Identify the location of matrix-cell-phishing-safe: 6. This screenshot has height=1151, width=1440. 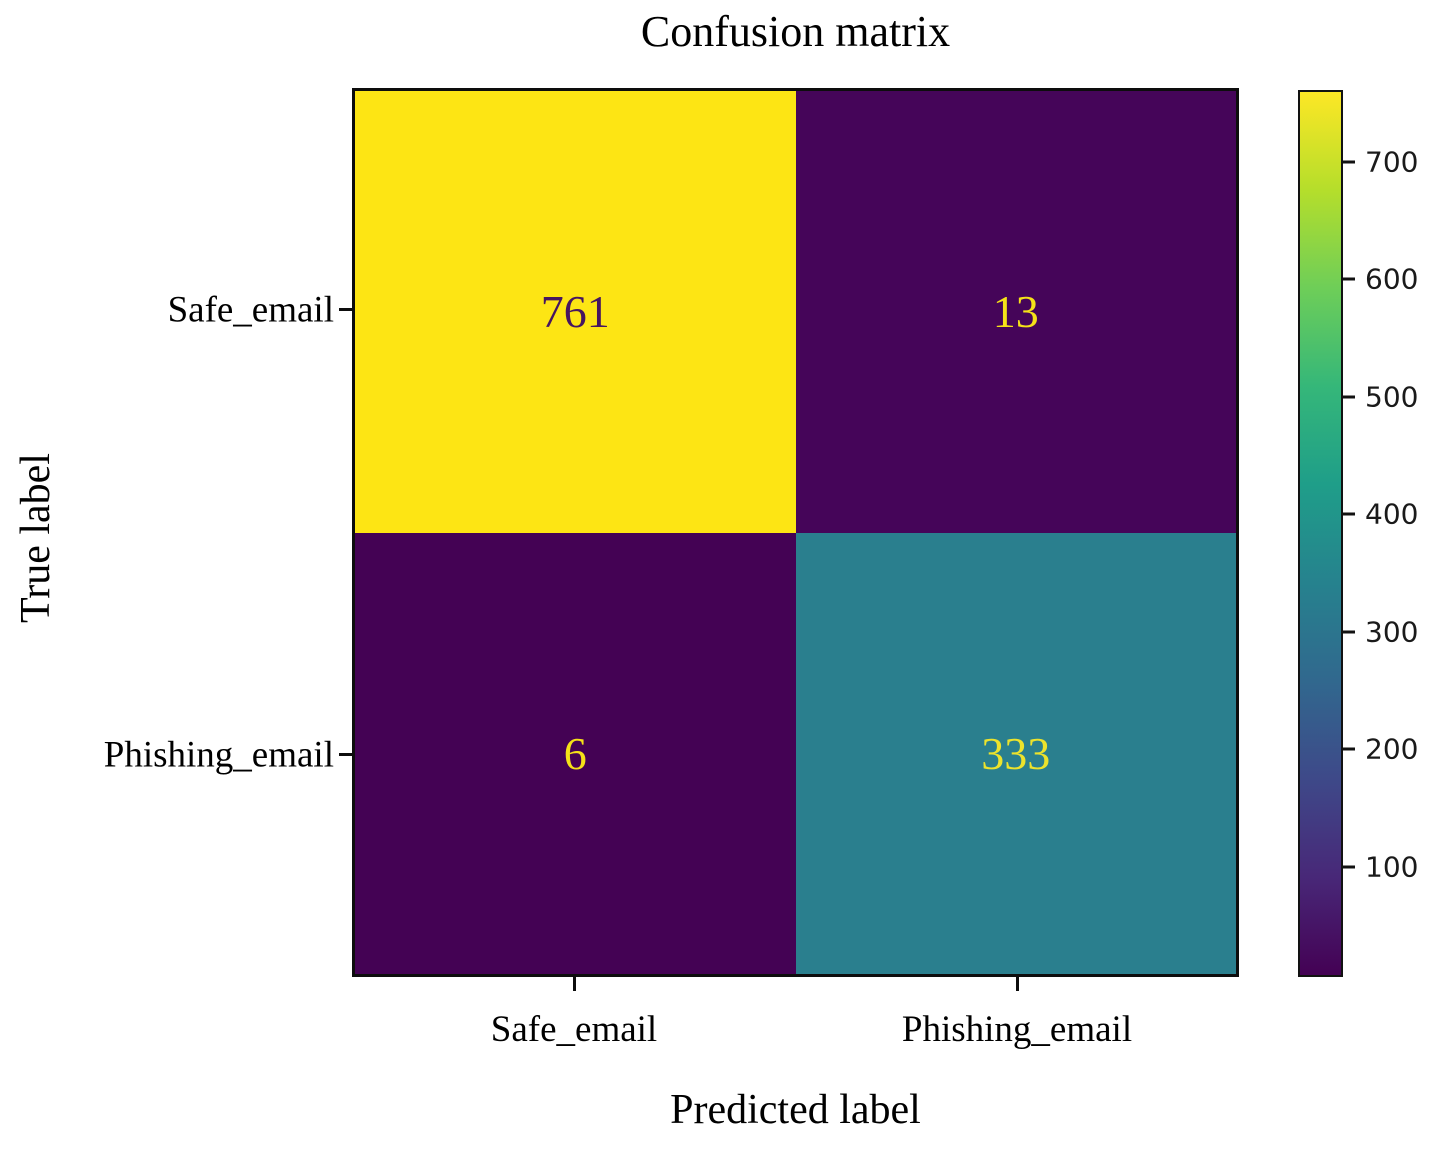
(575, 753).